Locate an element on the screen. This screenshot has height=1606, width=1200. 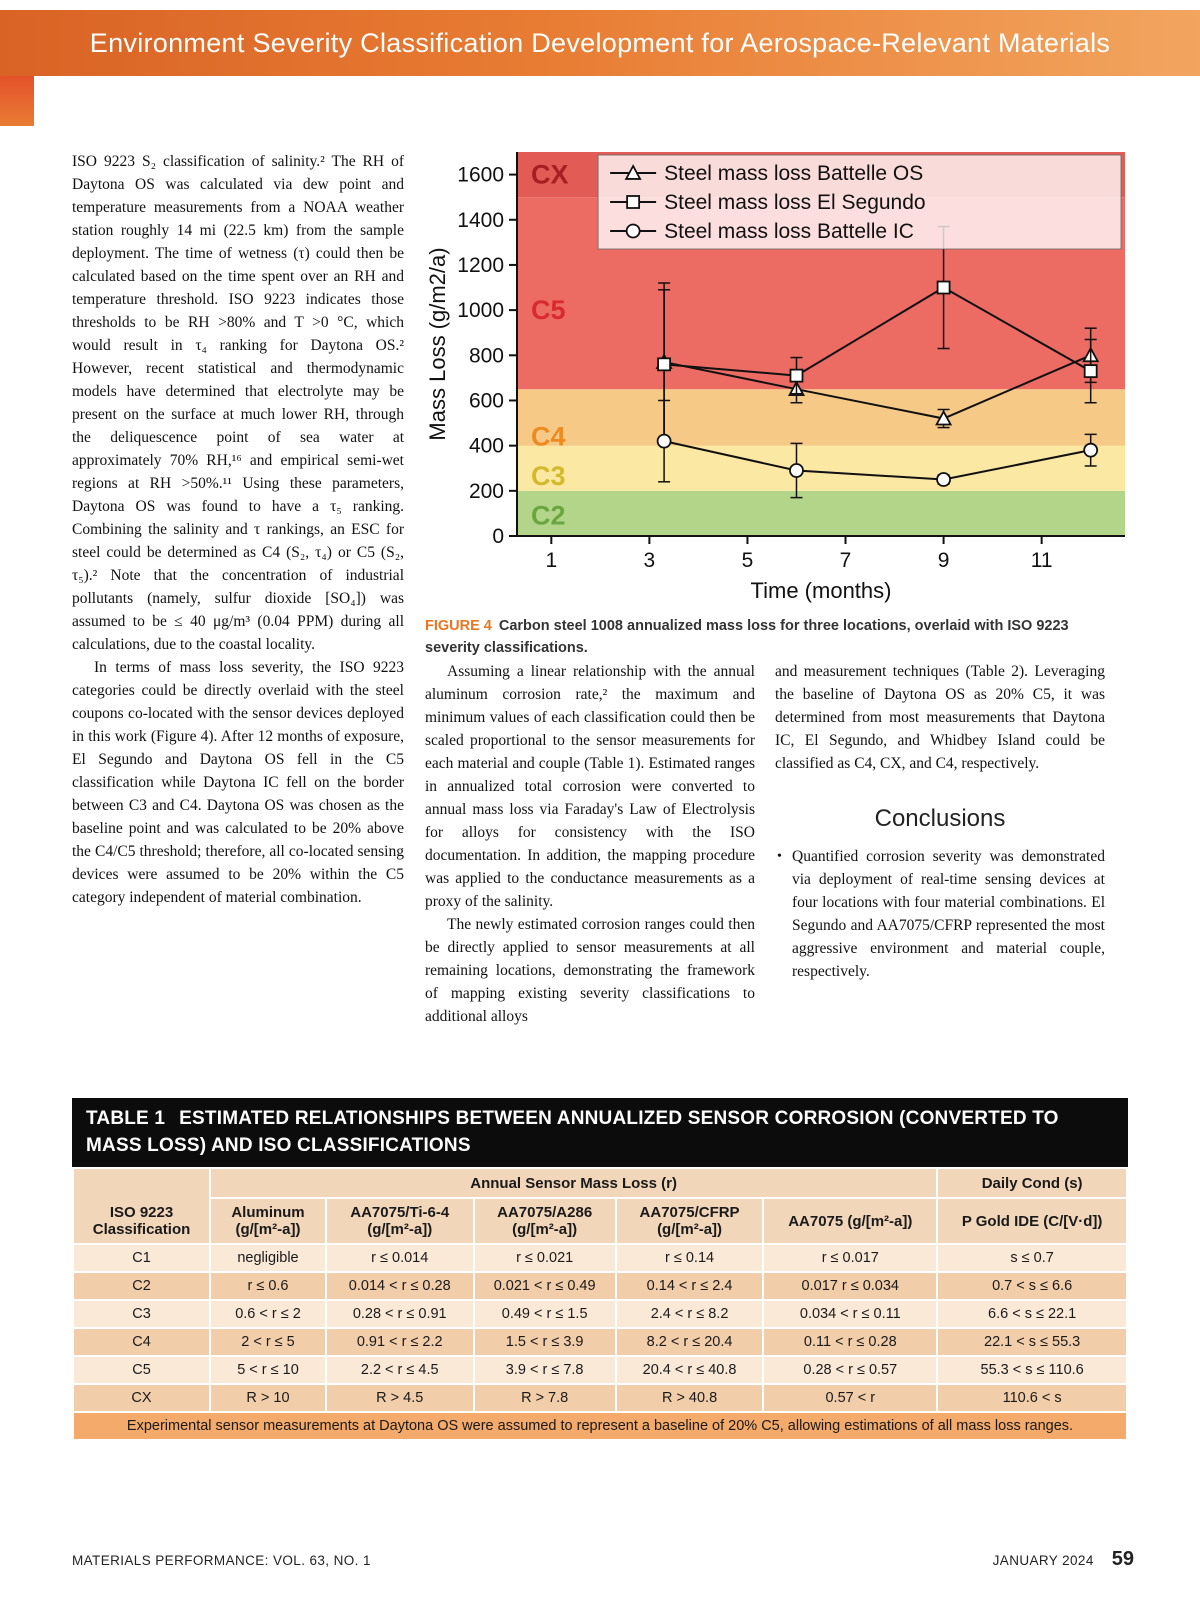
value-cell: 0.28 < r ≤ 0.91 is located at coordinates (399, 1314).